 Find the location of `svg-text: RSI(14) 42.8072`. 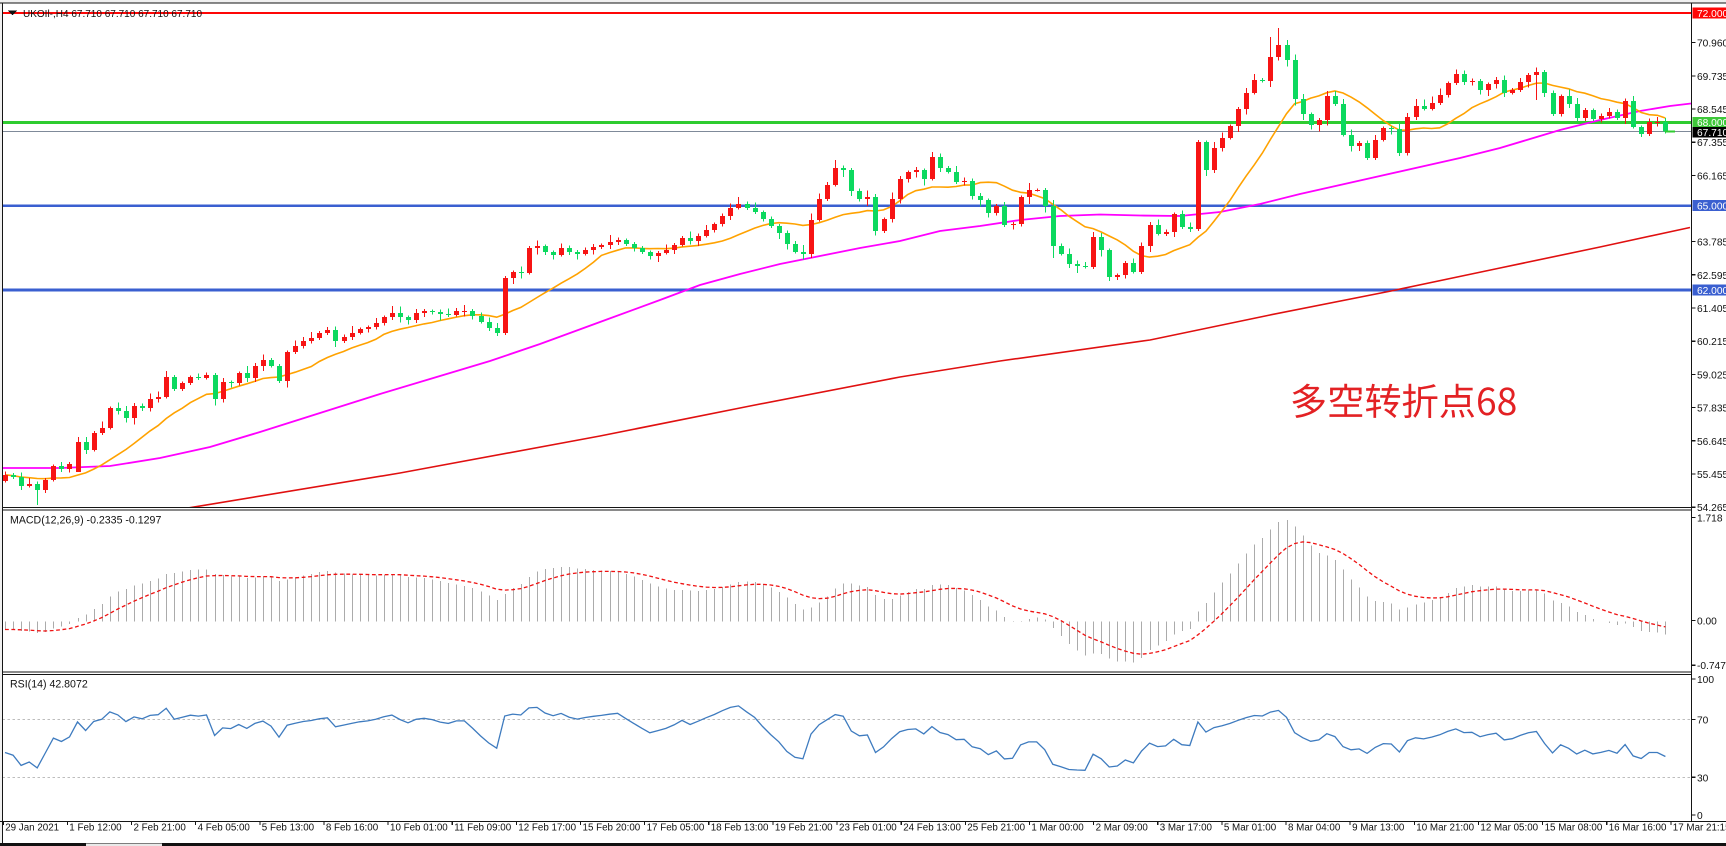

svg-text: RSI(14) 42.8072 is located at coordinates (49, 685).